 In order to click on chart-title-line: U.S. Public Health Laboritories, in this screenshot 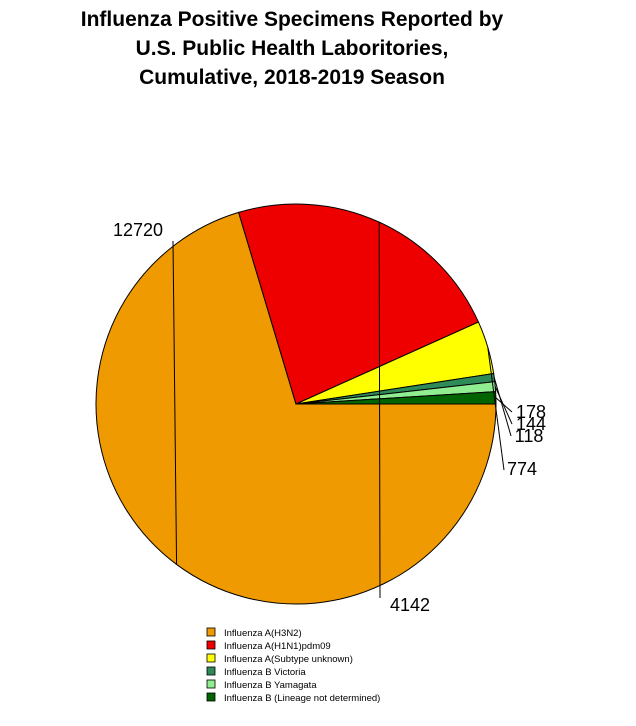, I will do `click(292, 48)`.